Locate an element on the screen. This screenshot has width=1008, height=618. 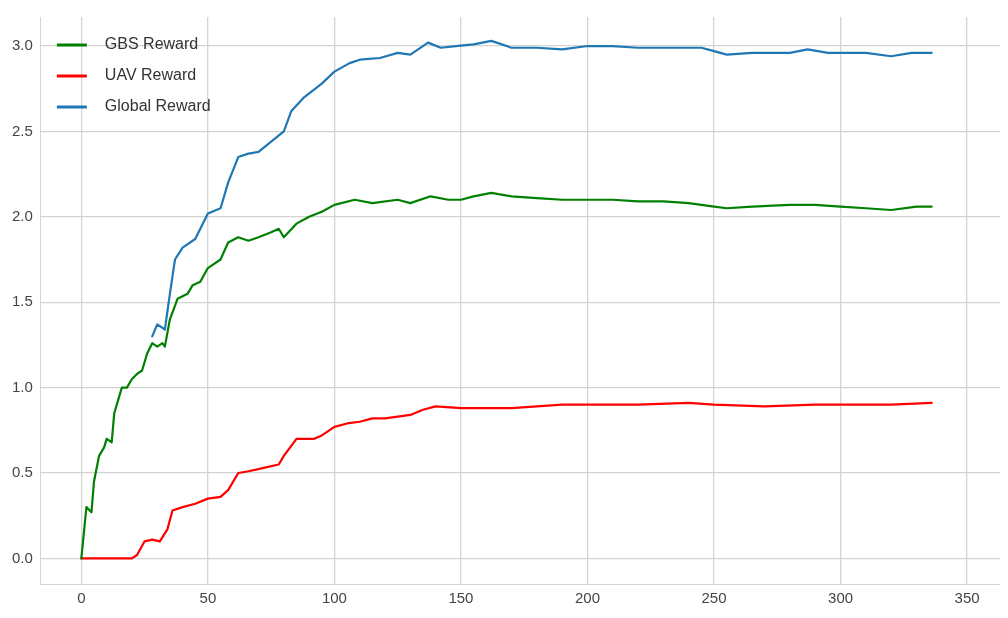
x-tick-label: 350 is located at coordinates (967, 598).